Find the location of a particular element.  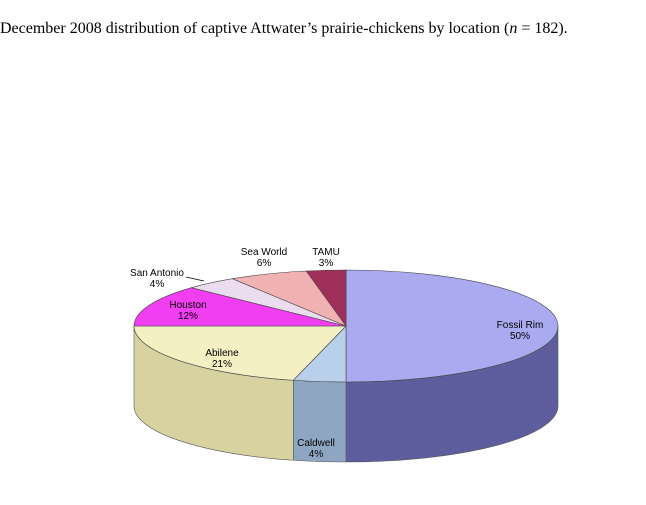

slice-label-houston: Houston 12% is located at coordinates (187, 311).